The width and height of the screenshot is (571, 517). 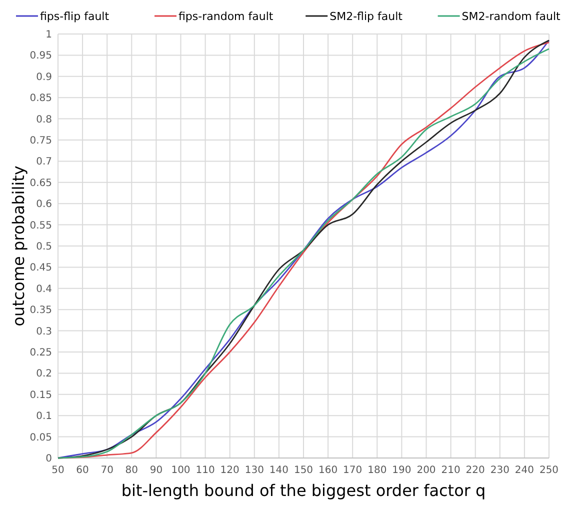 I want to click on legend-label: SM2-random fault, so click(x=512, y=16).